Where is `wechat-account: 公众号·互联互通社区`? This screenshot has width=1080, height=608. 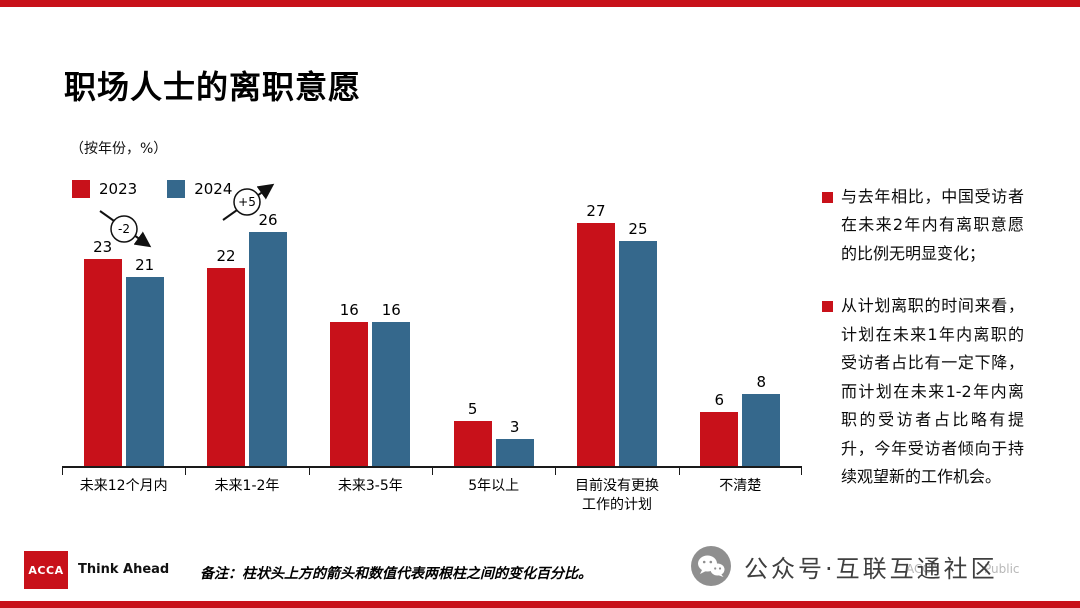 wechat-account: 公众号·互联互通社区 is located at coordinates (844, 566).